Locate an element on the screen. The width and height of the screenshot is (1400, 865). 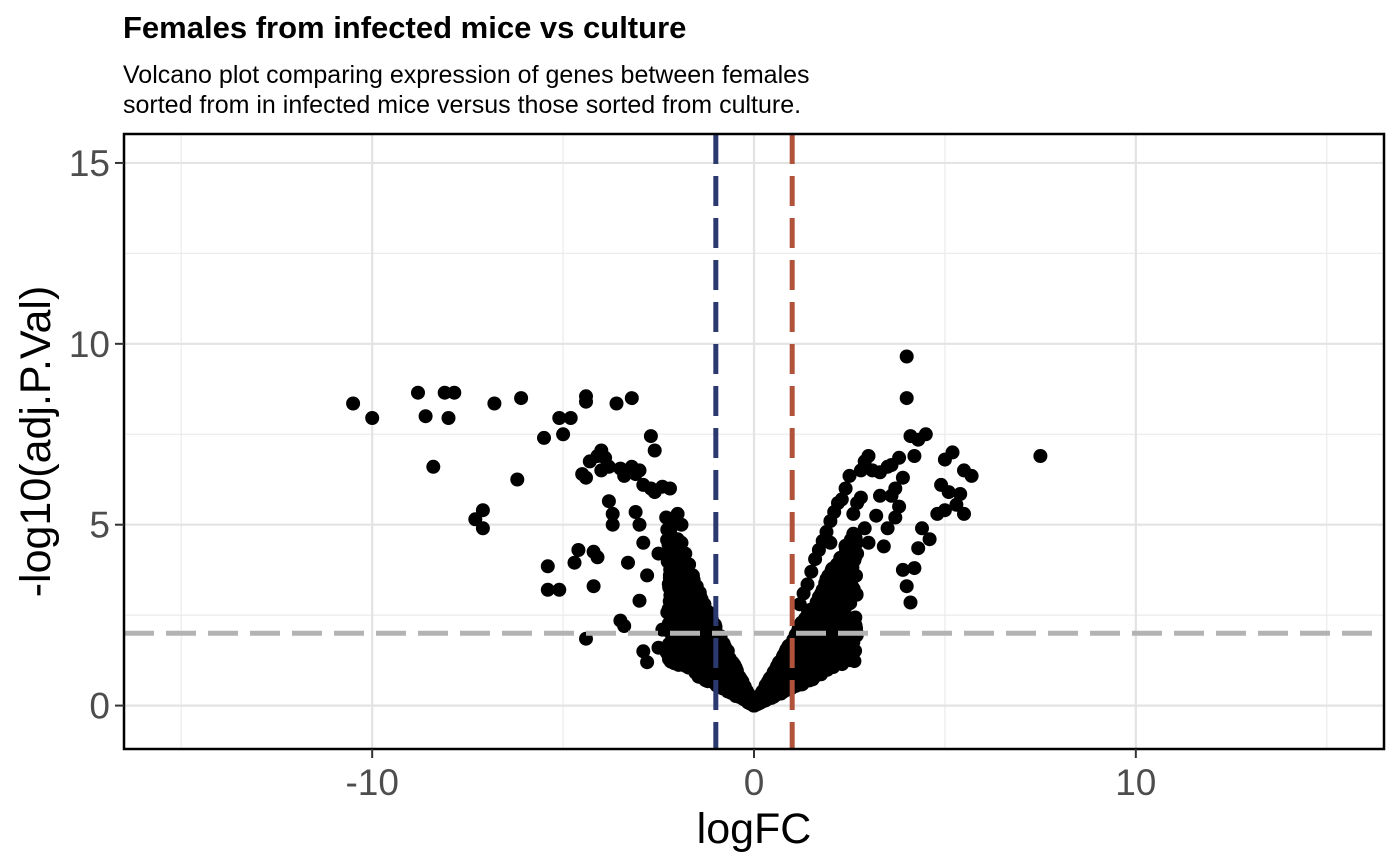
y-axis-title: -log10(adj.P.Val) is located at coordinates (36, 442).